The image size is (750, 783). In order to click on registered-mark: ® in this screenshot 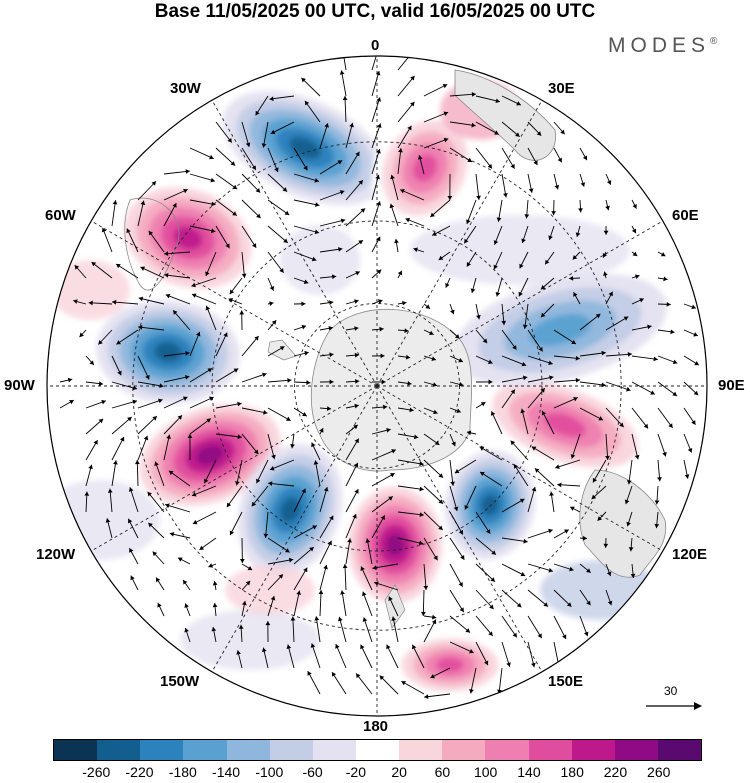, I will do `click(714, 41)`.